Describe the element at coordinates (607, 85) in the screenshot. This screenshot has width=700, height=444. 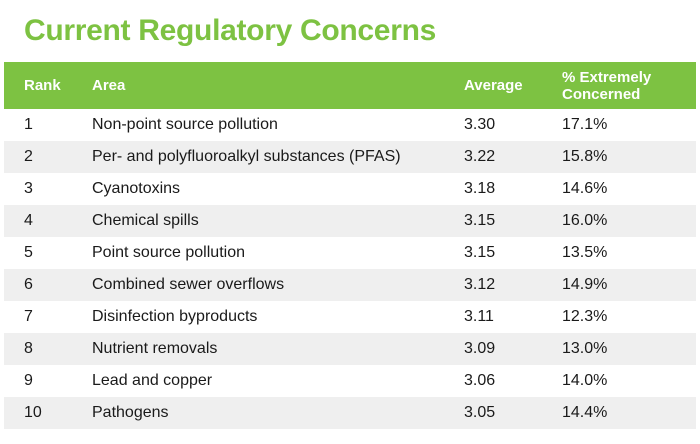
I see `header-pct-extremely-concerned: % Extremely Concerned` at that location.